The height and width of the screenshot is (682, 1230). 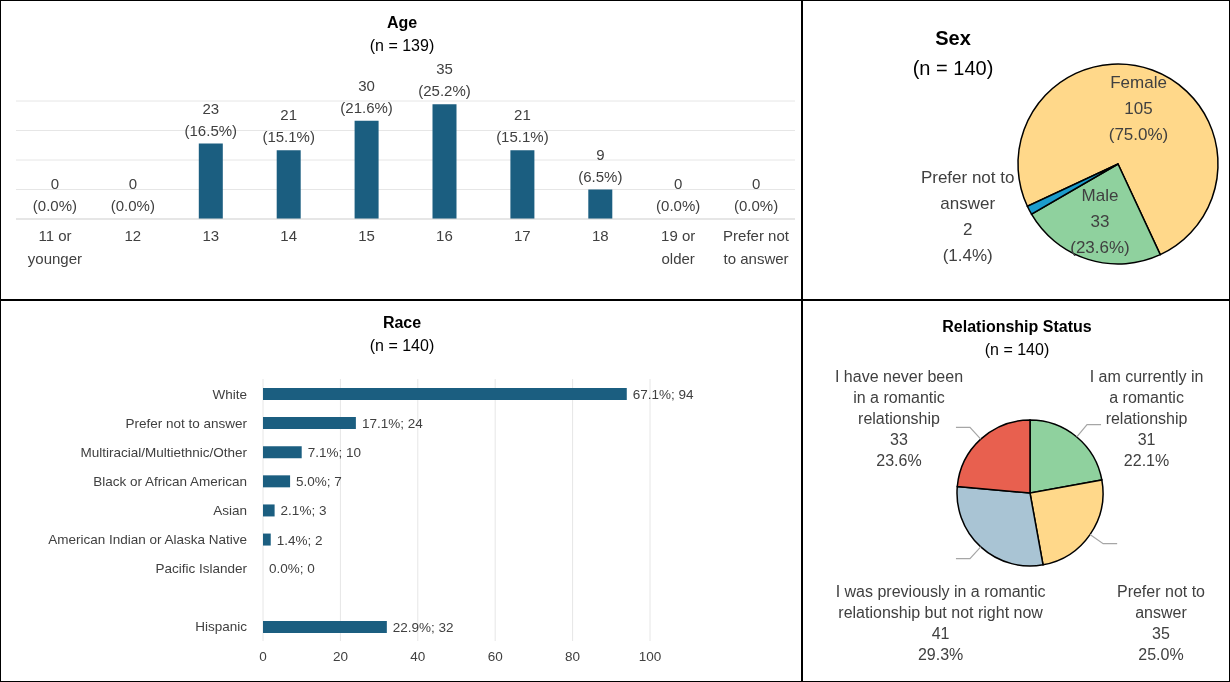 What do you see at coordinates (263, 656) in the screenshot?
I see `x-tick-label: 0` at bounding box center [263, 656].